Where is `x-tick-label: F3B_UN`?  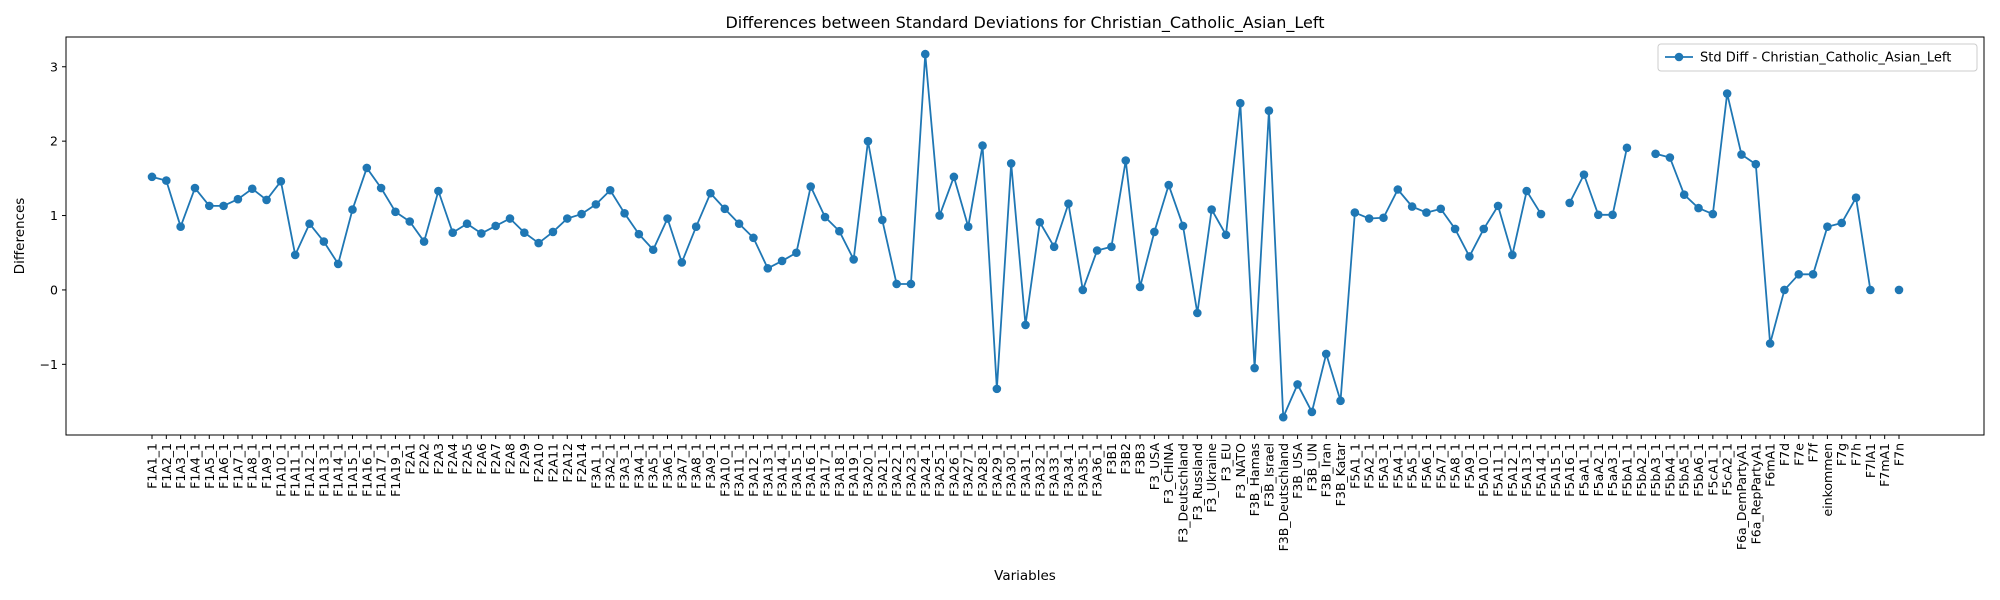 x-tick-label: F3B_UN is located at coordinates (1311, 467).